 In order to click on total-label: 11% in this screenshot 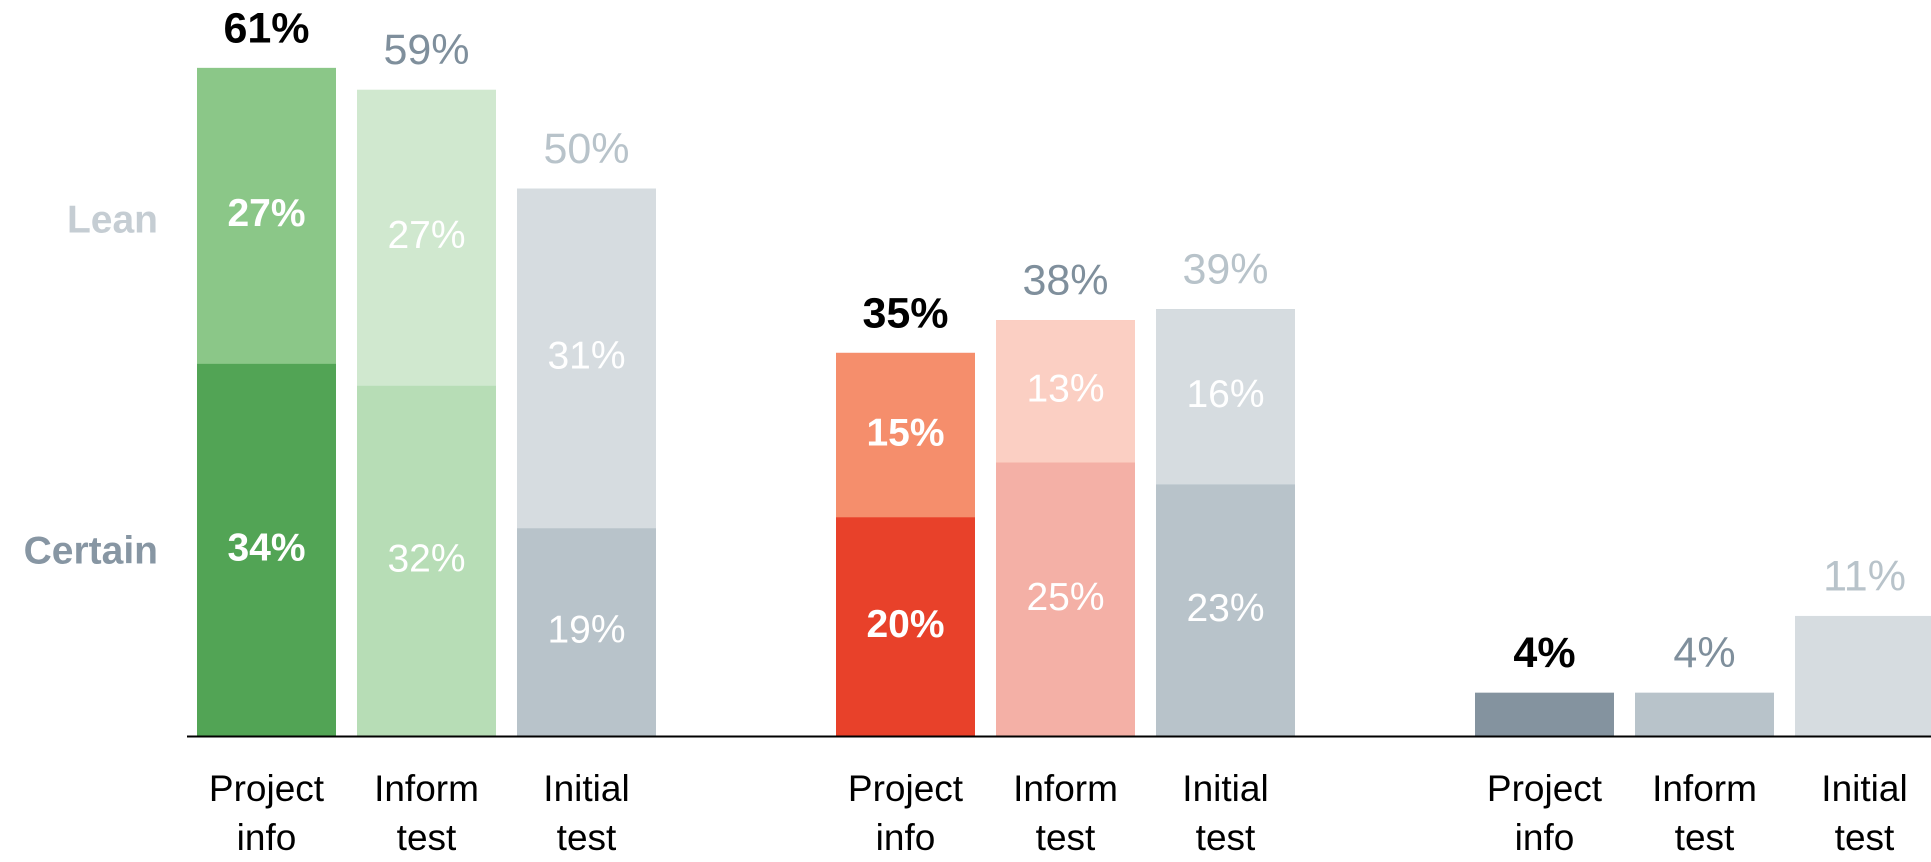, I will do `click(1864, 576)`.